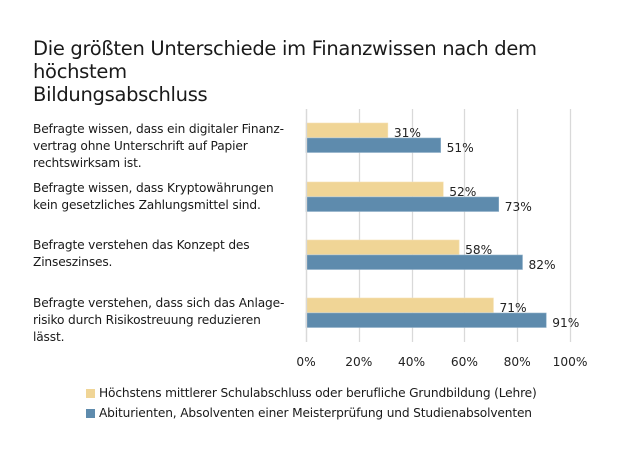 The width and height of the screenshot is (622, 466). What do you see at coordinates (140, 146) in the screenshot?
I see `category-label-line: vertrag ohne Unterschrift auf Papier` at bounding box center [140, 146].